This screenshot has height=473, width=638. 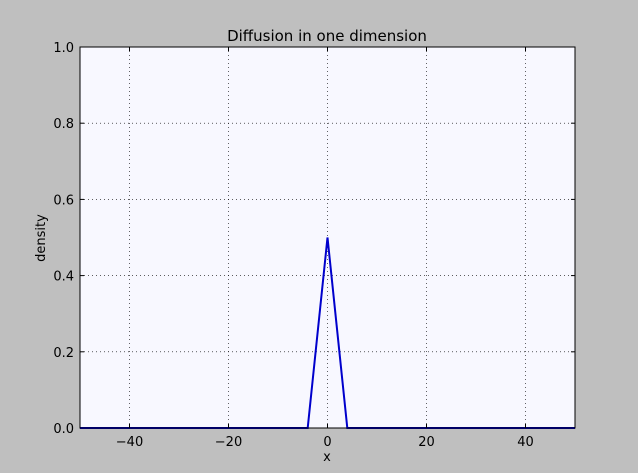 I want to click on y-axis-label: density, so click(x=41, y=238).